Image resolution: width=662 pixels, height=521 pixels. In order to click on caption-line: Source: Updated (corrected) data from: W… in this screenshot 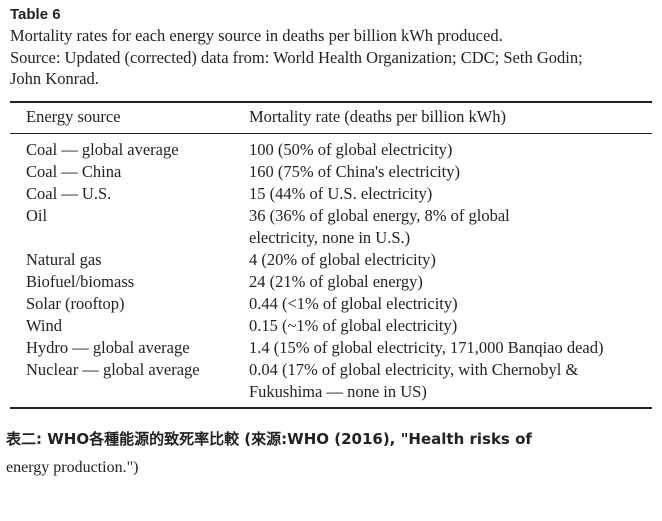, I will do `click(296, 57)`.